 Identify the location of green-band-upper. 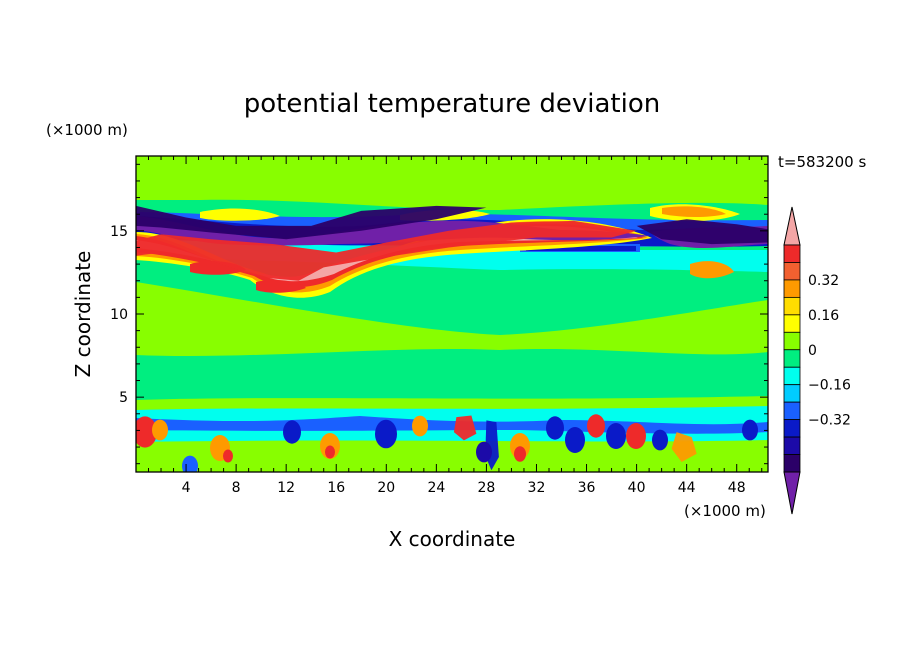
(452, 183).